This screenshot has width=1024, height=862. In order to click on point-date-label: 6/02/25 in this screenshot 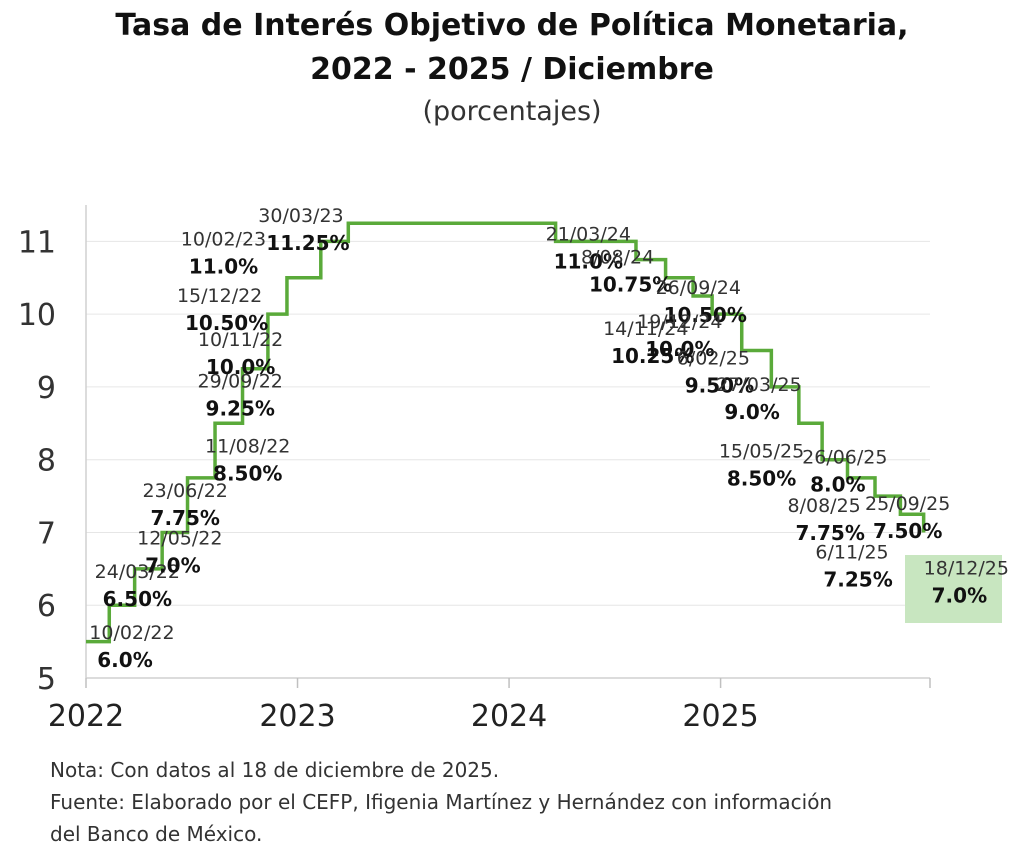, I will do `click(713, 359)`.